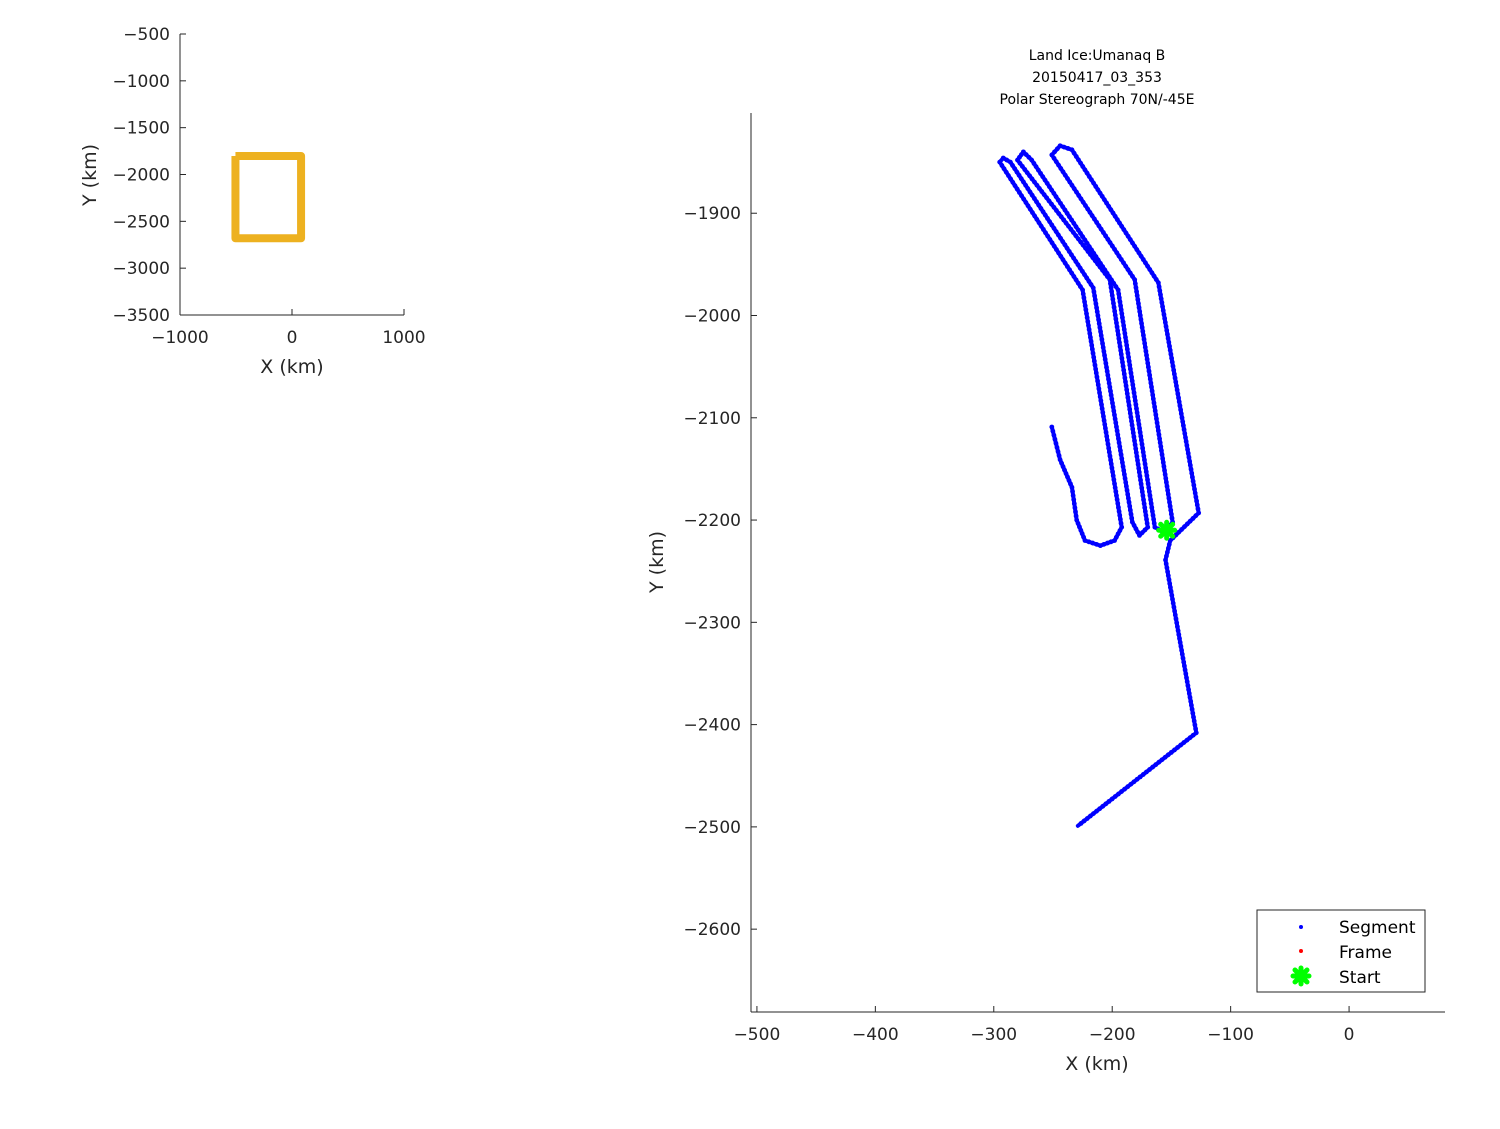 The height and width of the screenshot is (1129, 1500). What do you see at coordinates (1341, 951) in the screenshot?
I see `legend: Segment Frame Start` at bounding box center [1341, 951].